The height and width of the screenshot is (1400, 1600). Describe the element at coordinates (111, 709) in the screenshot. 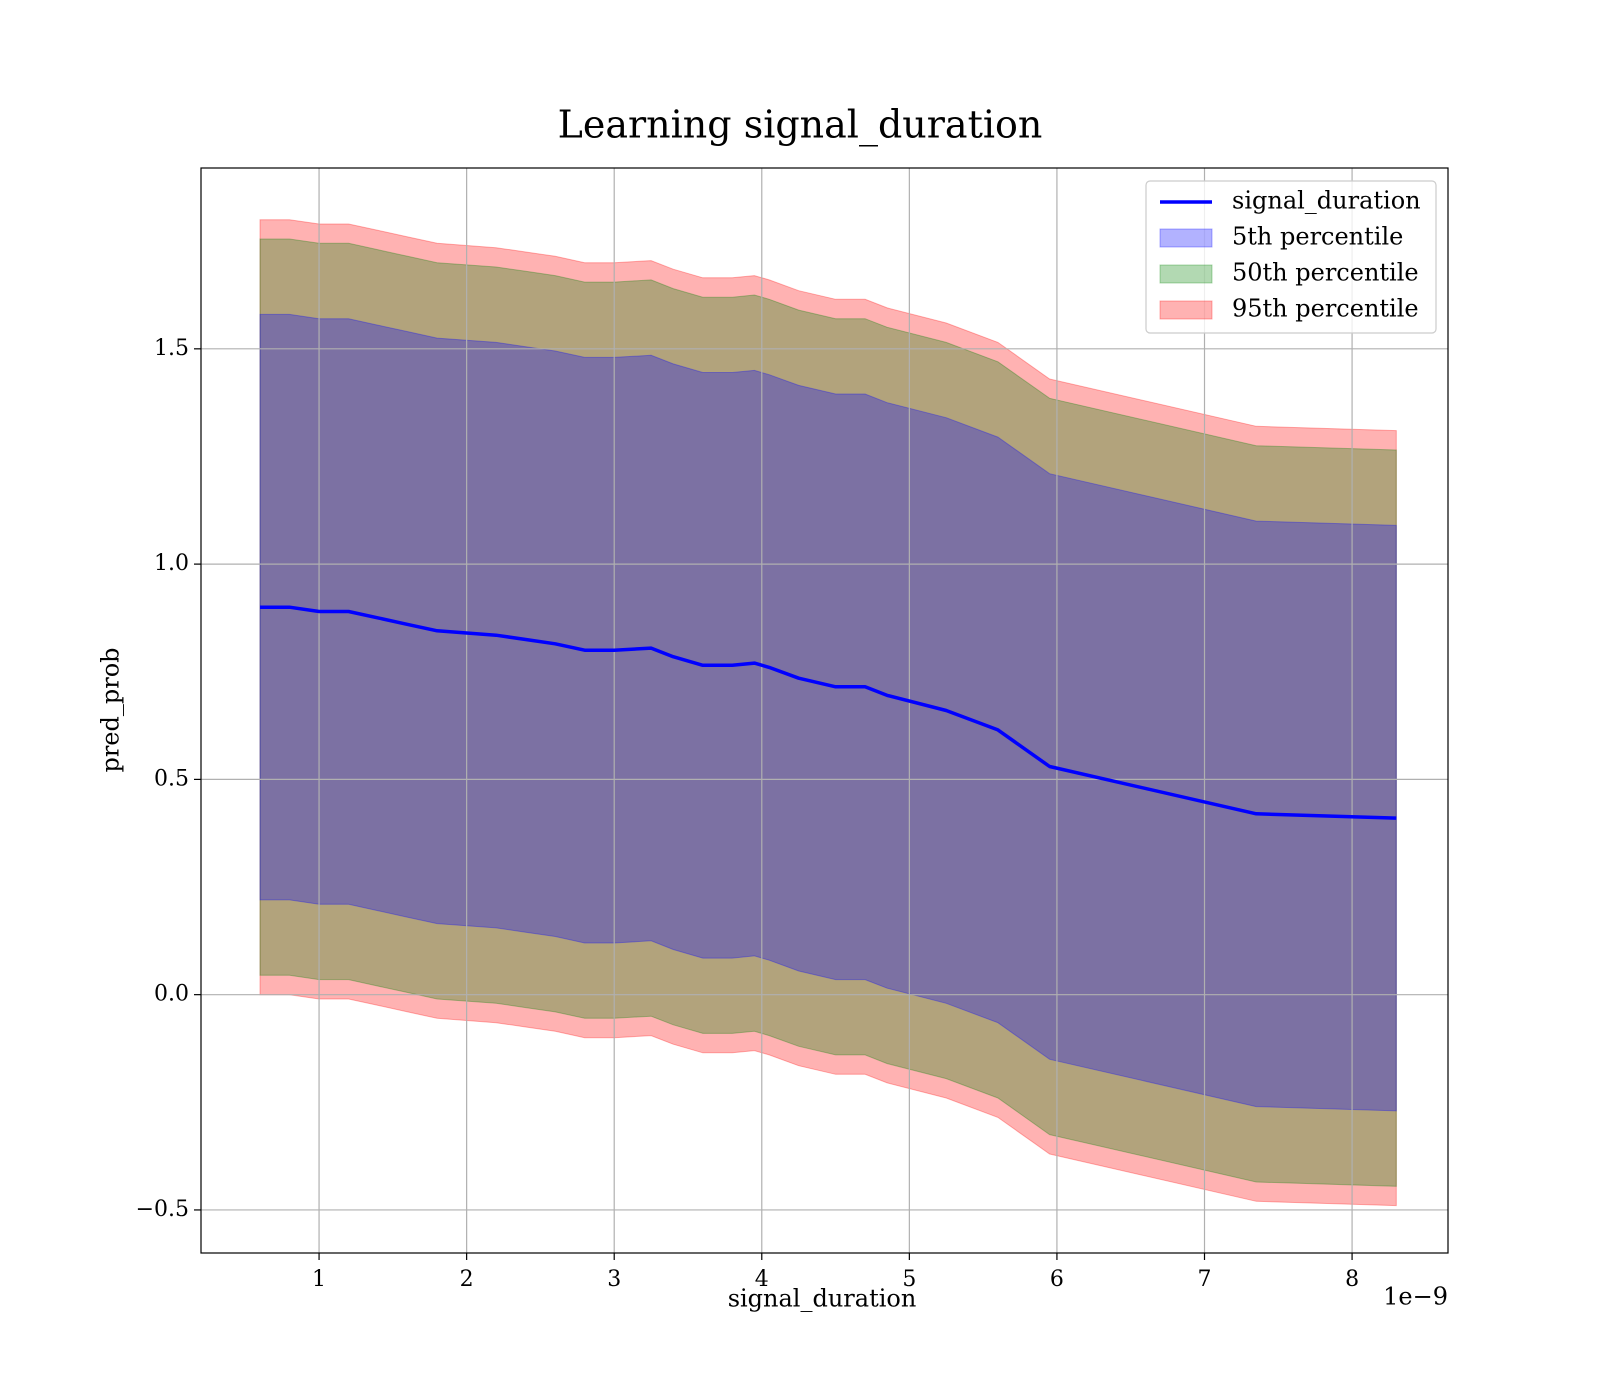

I see `y-axis-label: pred_prob` at that location.